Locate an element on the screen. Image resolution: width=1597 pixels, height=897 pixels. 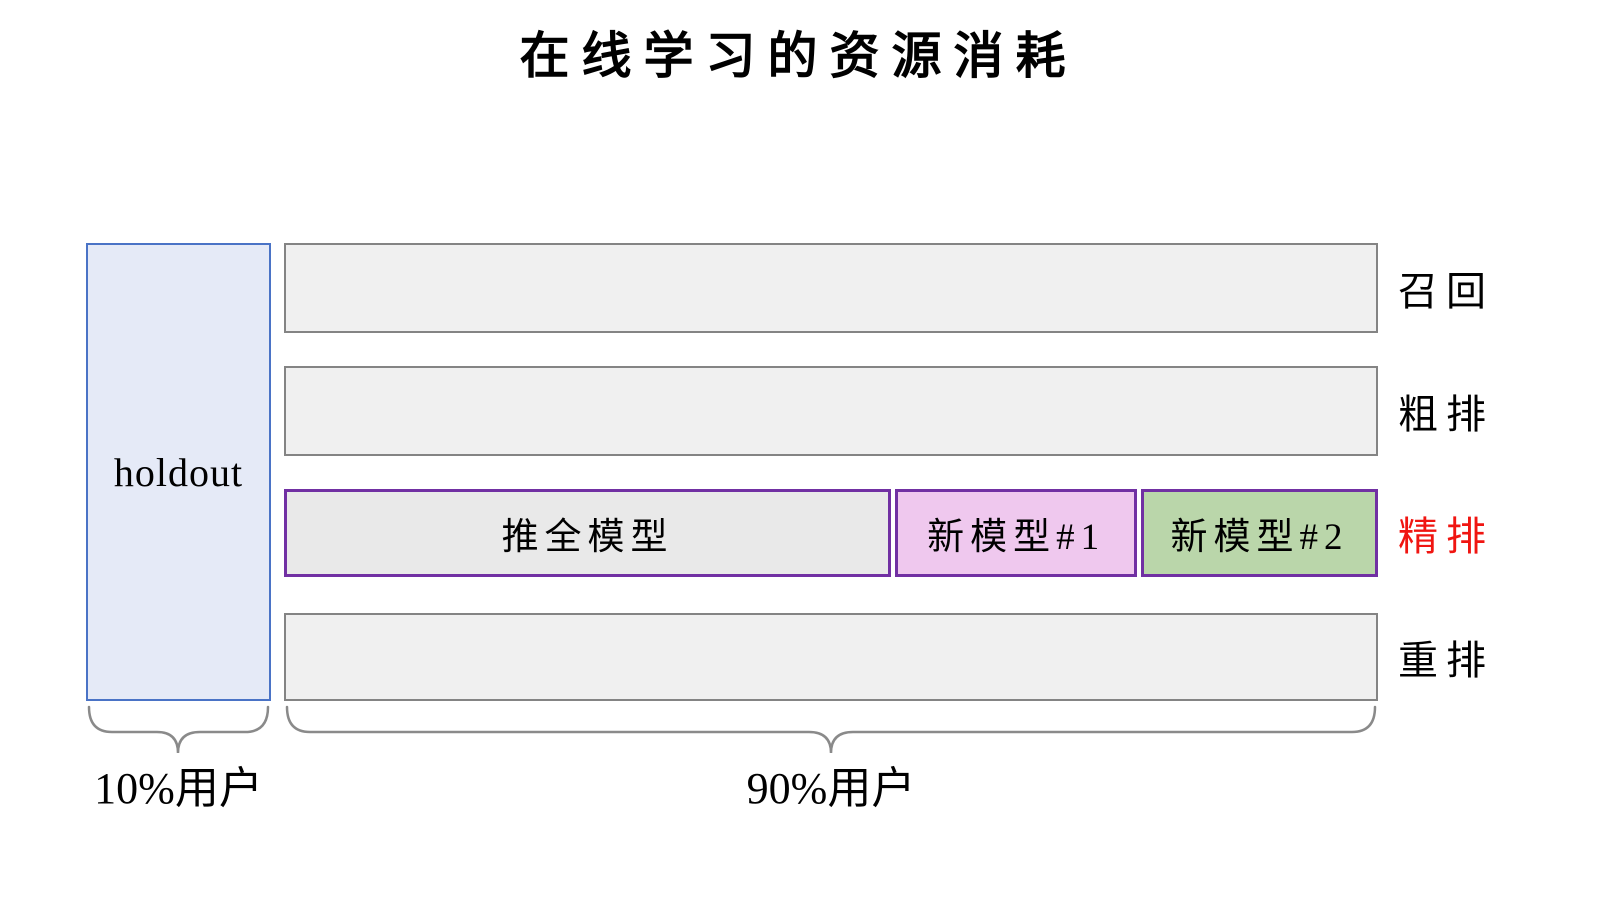
holdout-box: holdout is located at coordinates (178, 472).